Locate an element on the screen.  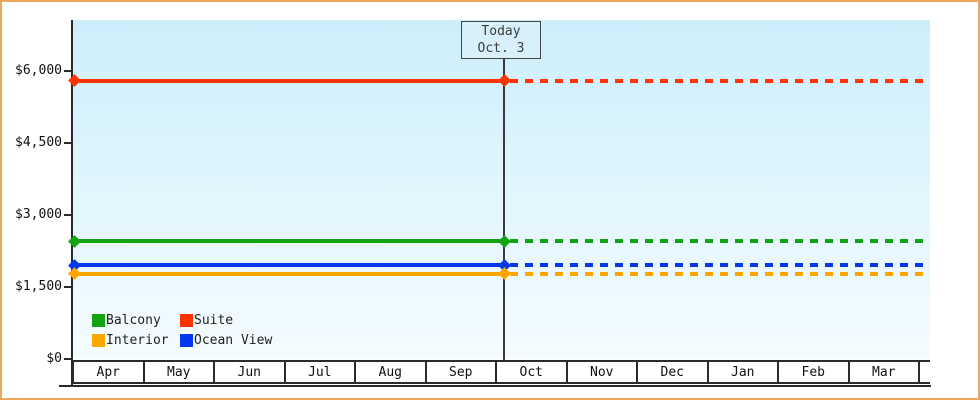
month-cell-partial-empty is located at coordinates (924, 372).